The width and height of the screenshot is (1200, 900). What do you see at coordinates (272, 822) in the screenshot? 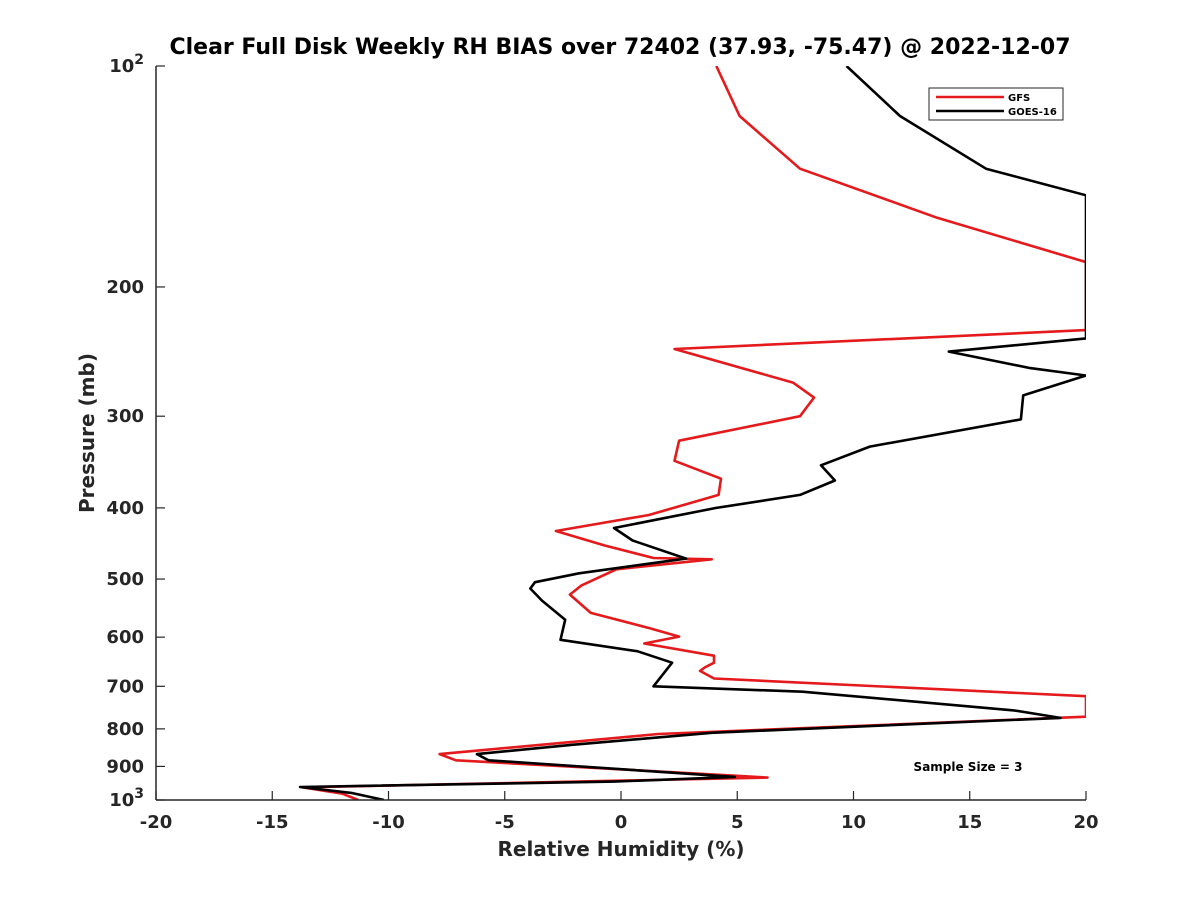
I see `x-tick-label: -15` at bounding box center [272, 822].